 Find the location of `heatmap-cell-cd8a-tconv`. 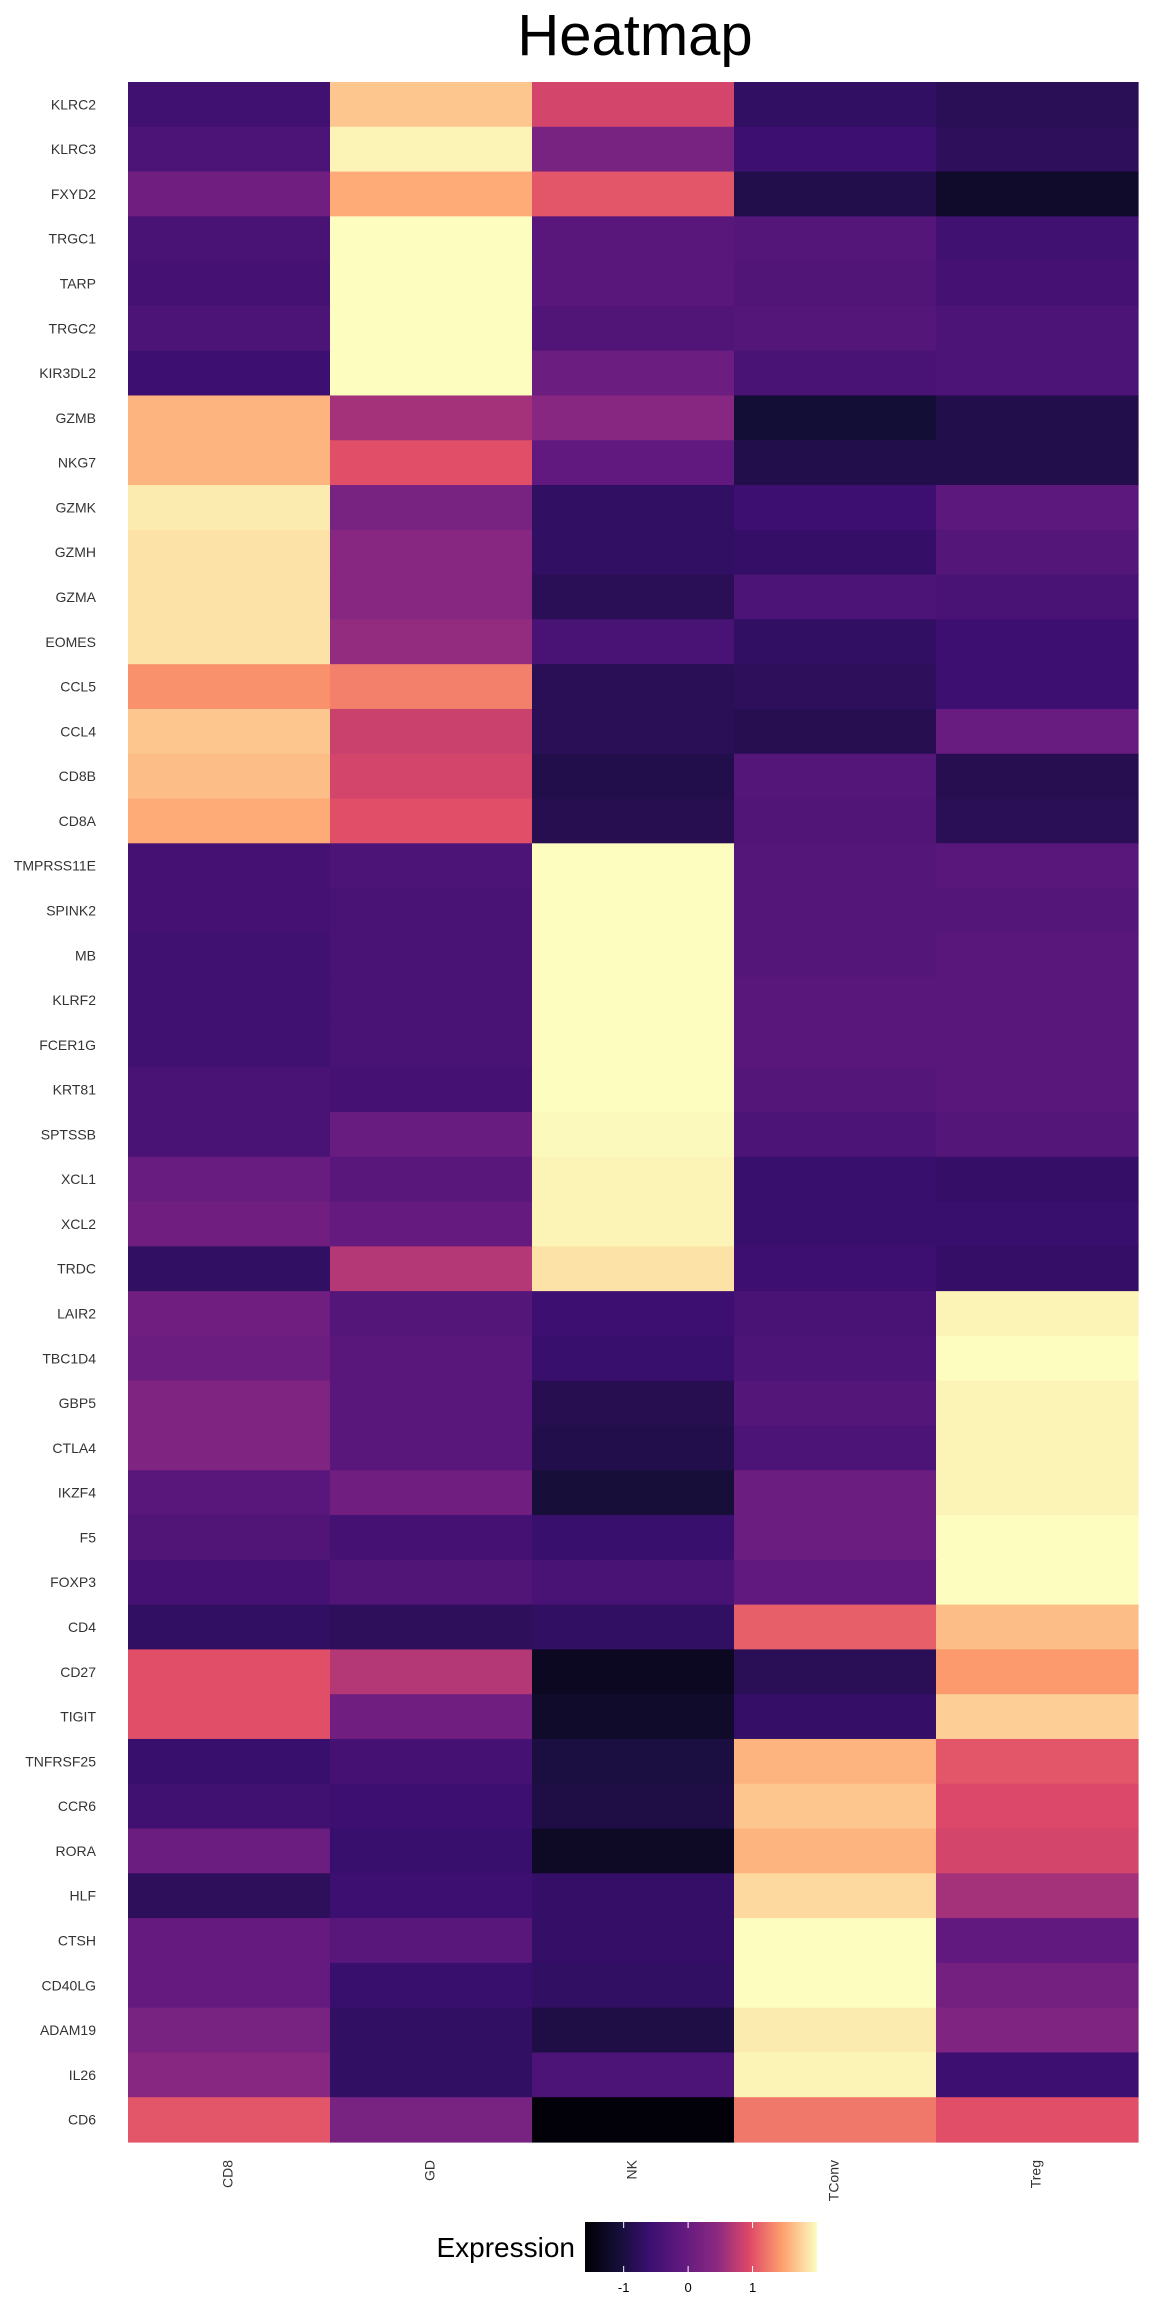

heatmap-cell-cd8a-tconv is located at coordinates (835, 821).